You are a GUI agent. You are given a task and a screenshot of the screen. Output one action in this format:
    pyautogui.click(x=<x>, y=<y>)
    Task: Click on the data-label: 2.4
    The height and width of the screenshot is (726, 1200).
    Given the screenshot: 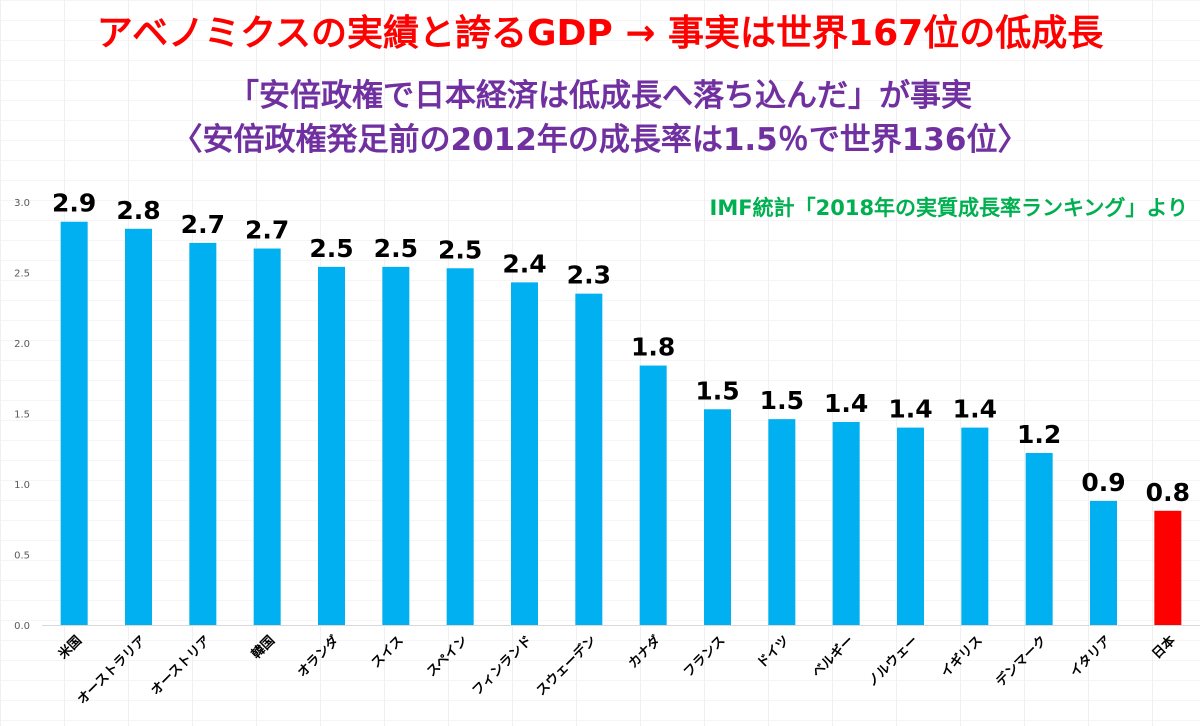 What is the action you would take?
    pyautogui.click(x=524, y=263)
    